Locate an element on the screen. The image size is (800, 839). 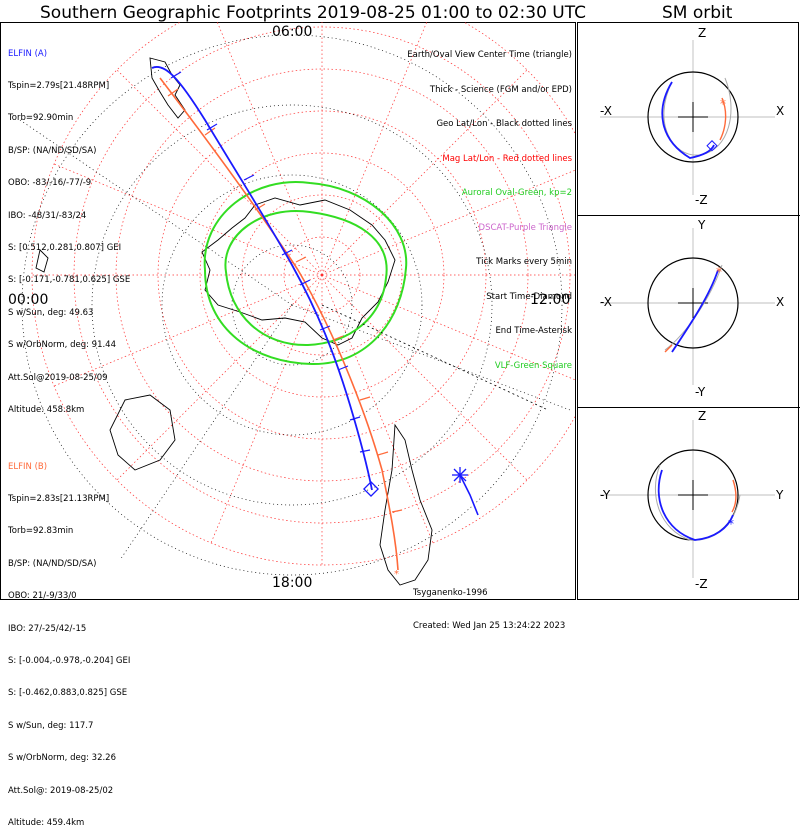
clock-label-bottom: 18:00 is located at coordinates (292, 583).